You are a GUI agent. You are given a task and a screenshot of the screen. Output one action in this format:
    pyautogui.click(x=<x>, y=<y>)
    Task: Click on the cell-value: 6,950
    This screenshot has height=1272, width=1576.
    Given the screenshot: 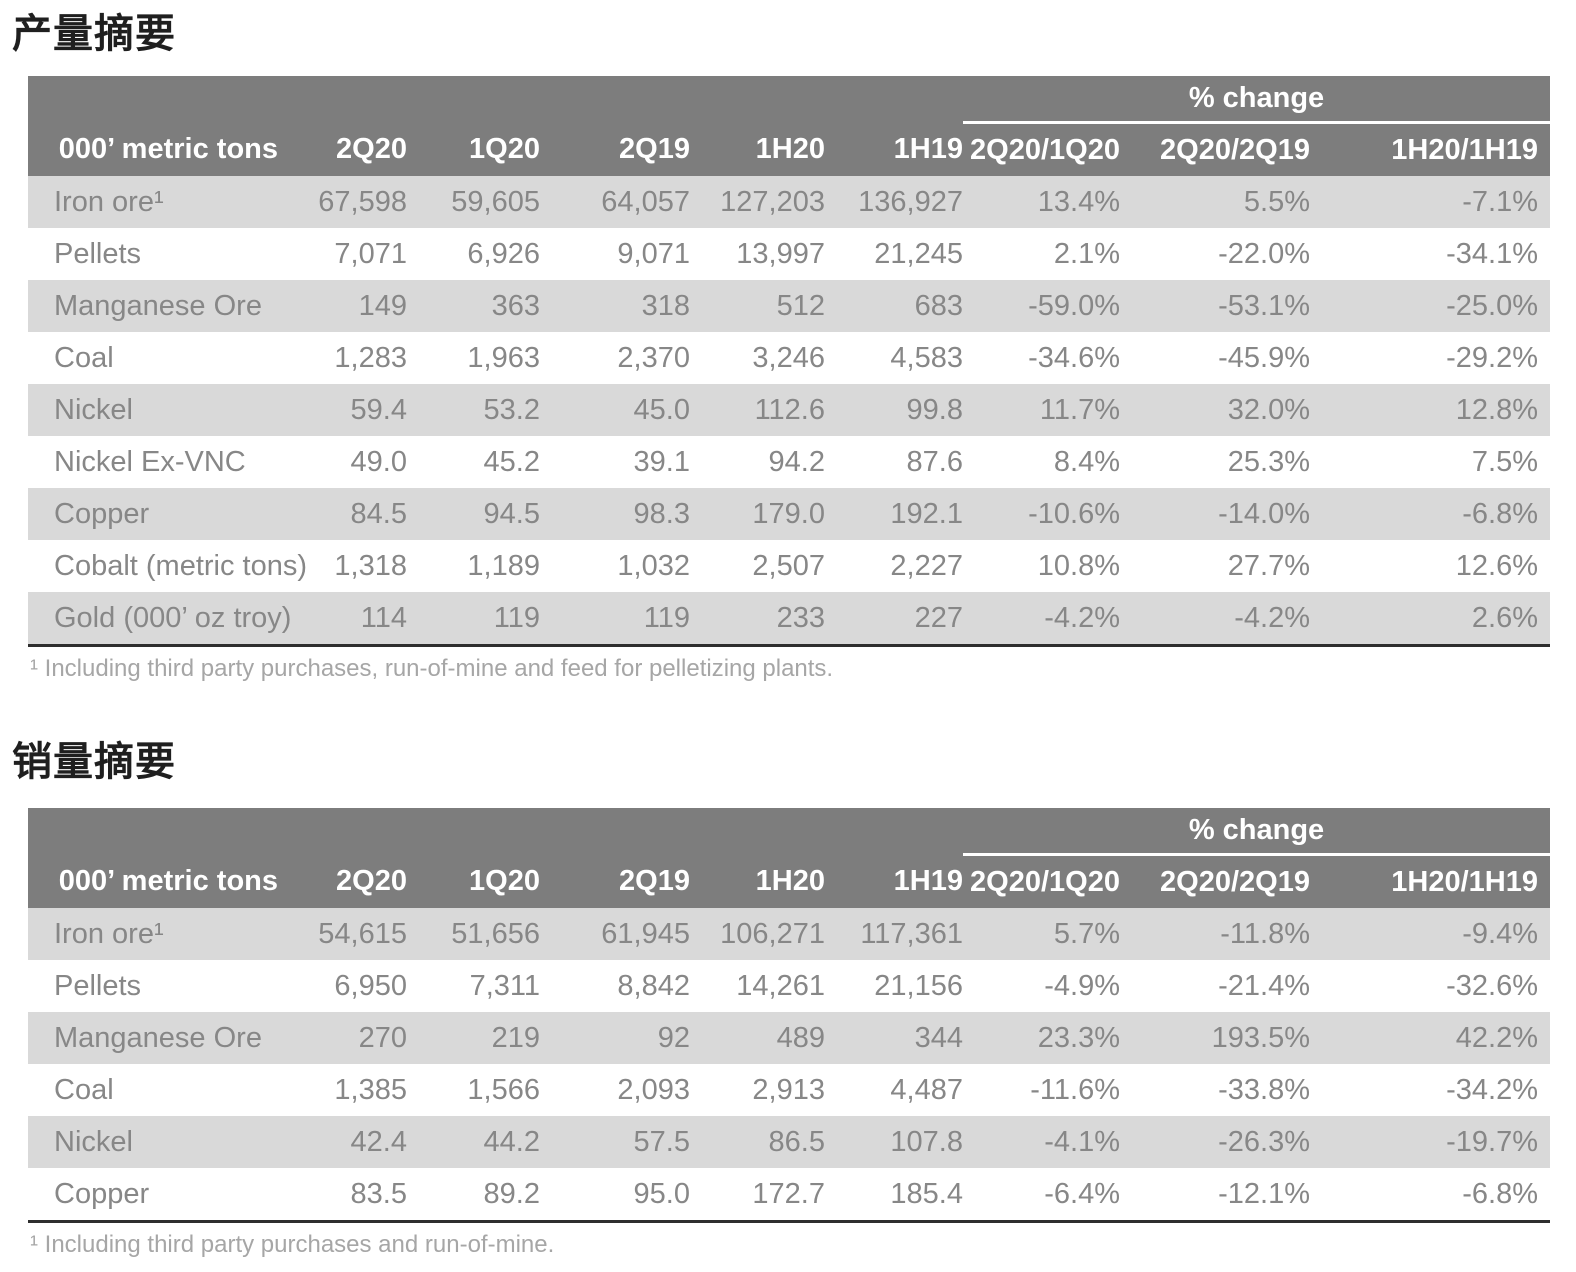 What is the action you would take?
    pyautogui.click(x=370, y=986)
    